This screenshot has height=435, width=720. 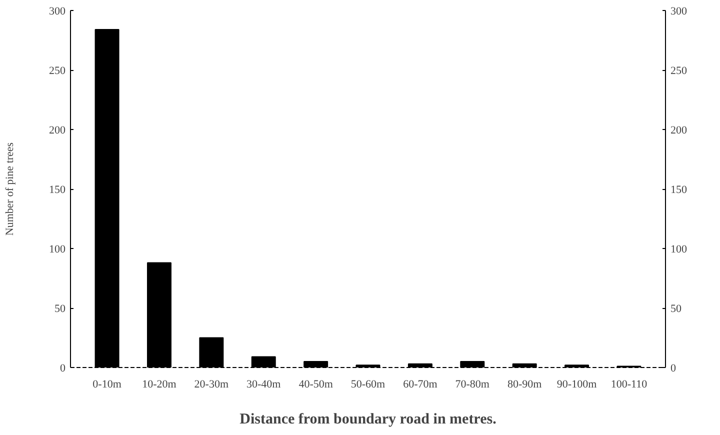 I want to click on x-tick-label: 10-20m, so click(x=159, y=384).